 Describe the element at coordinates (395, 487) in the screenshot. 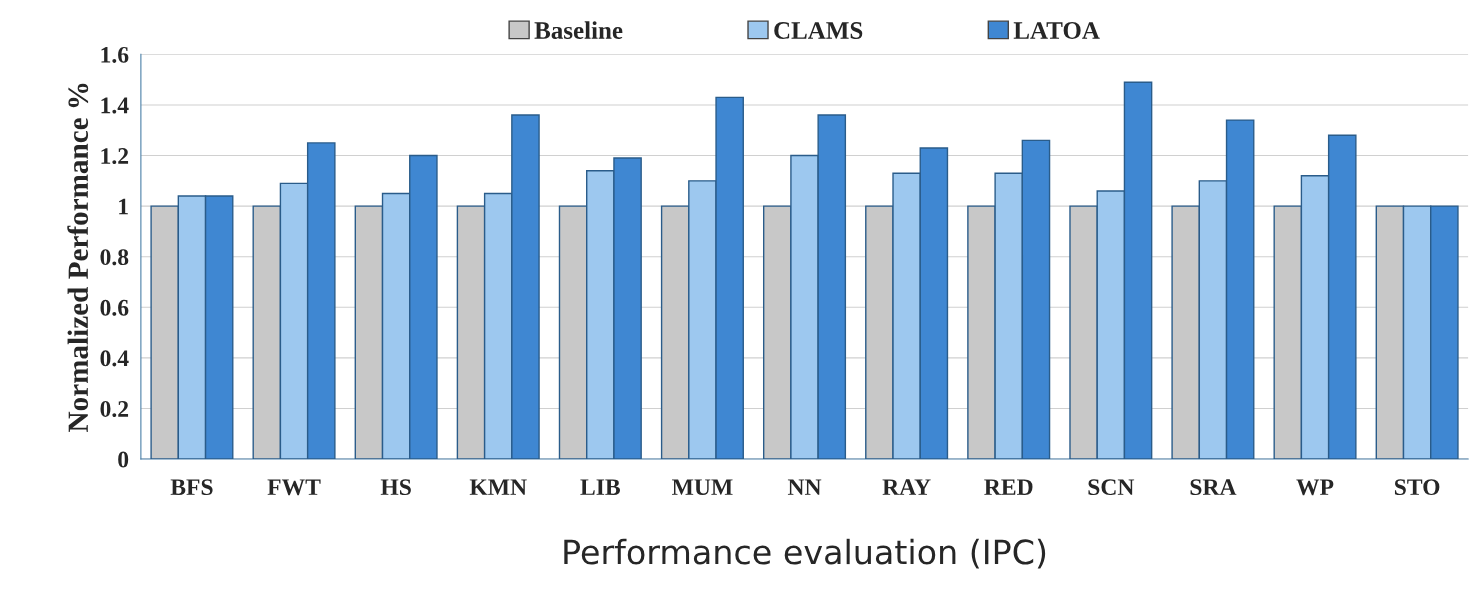

I see `x-tick-label: HS` at that location.